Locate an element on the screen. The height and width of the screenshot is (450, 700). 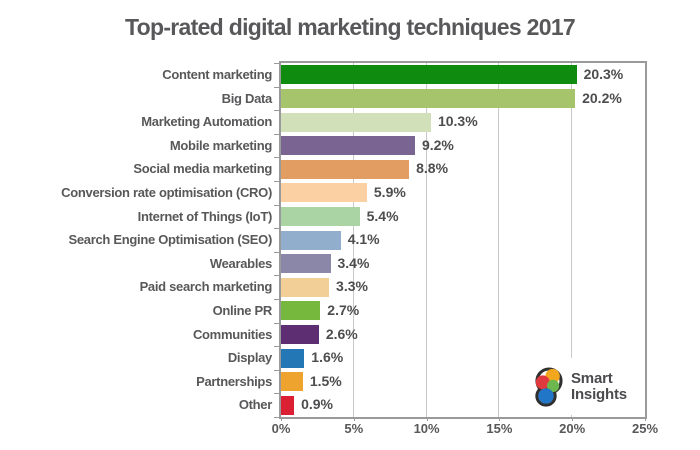
value-label: 5.9% is located at coordinates (389, 192).